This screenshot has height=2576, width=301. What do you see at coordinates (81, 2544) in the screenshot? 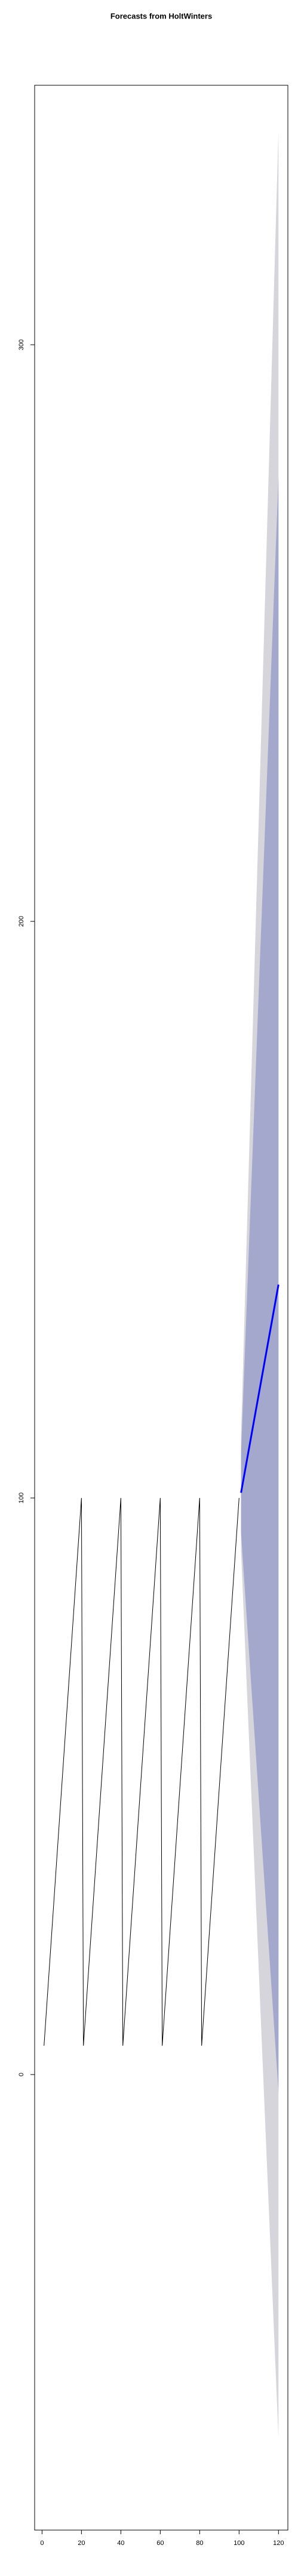
I see `x-tick-label: 20` at bounding box center [81, 2544].